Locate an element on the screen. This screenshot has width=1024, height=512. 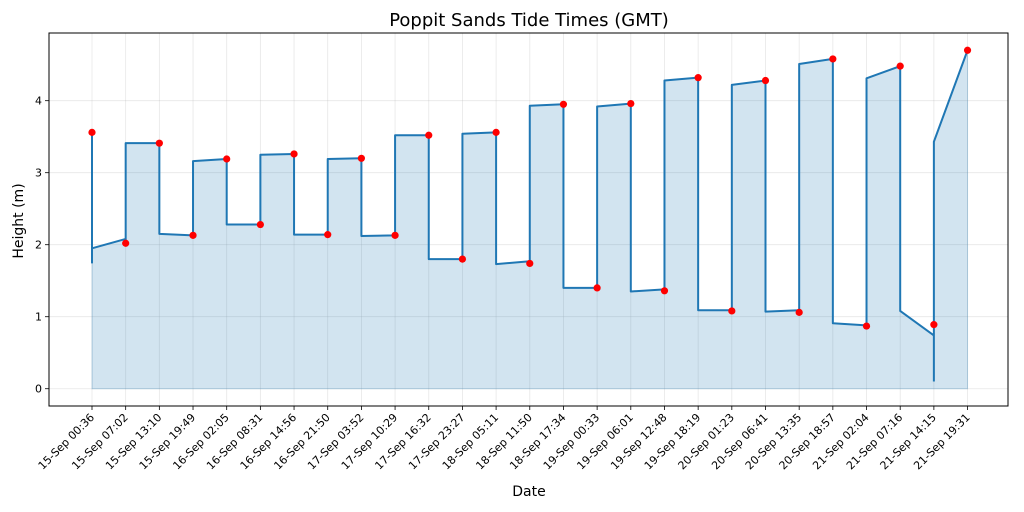
y-tick-label: 3 is located at coordinates (38, 173).